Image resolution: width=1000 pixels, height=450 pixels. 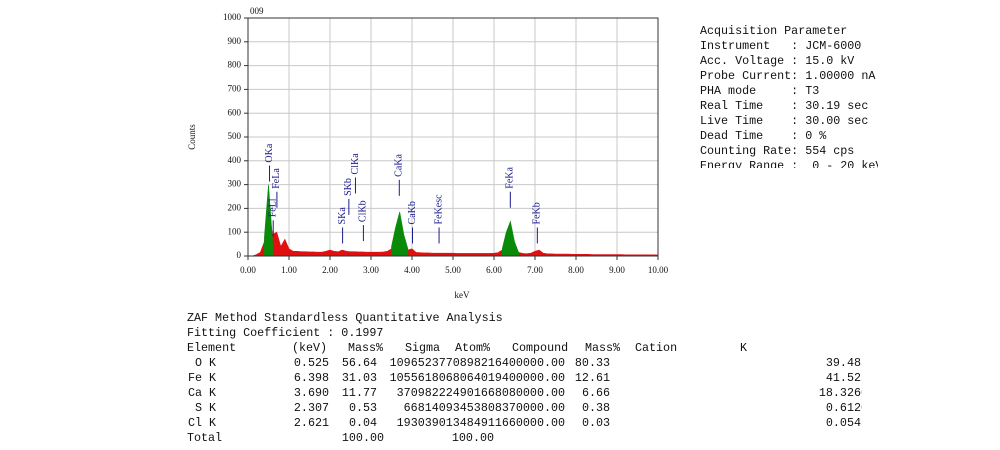 What do you see at coordinates (784, 106) in the screenshot?
I see `acquisition-line: Real Time : 30.19 sec` at bounding box center [784, 106].